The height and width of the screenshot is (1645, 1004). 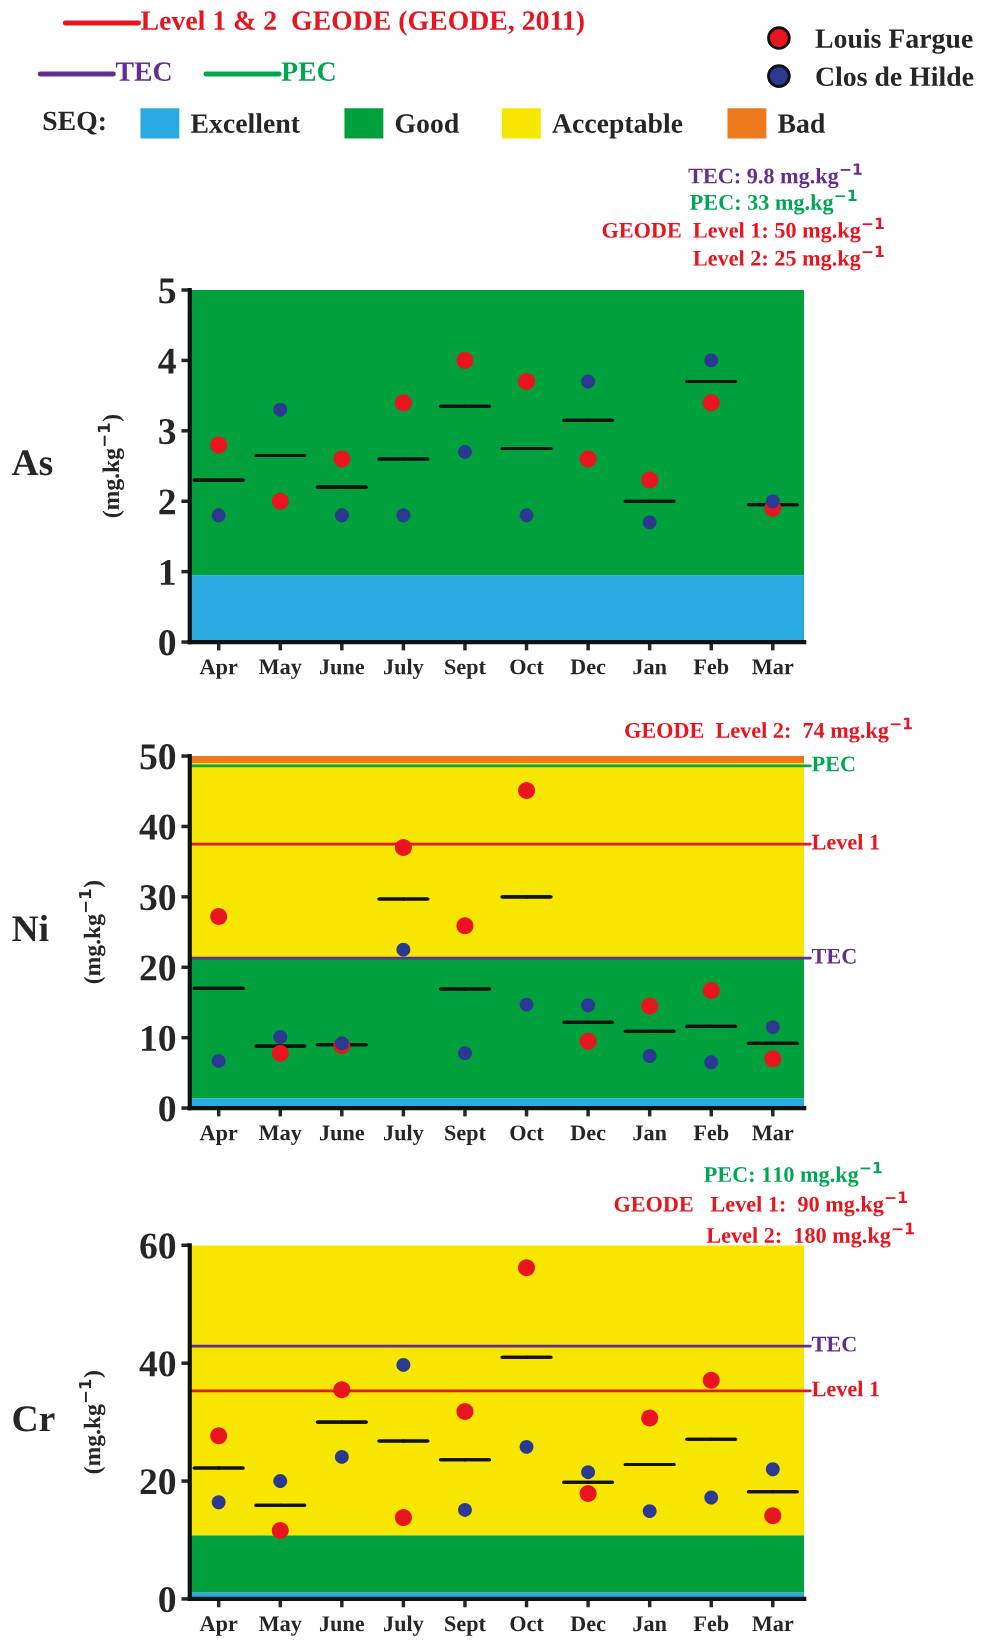 What do you see at coordinates (34, 1419) in the screenshot?
I see `text: Cr` at bounding box center [34, 1419].